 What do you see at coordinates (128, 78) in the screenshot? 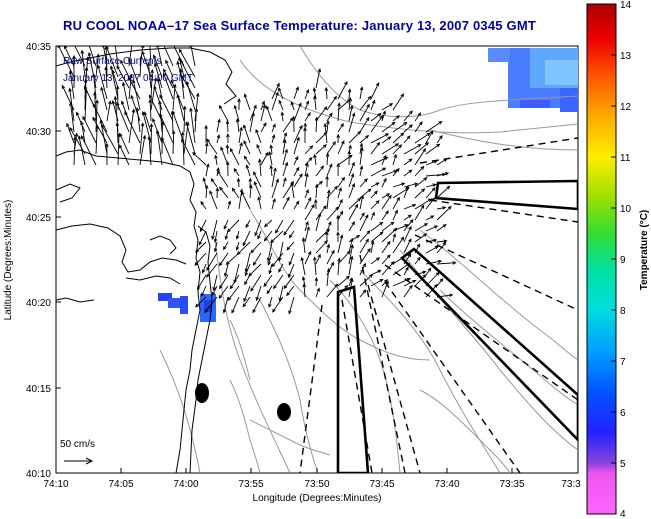
I see `legend-line-2: January 13, 2007 04:00 GMT` at bounding box center [128, 78].